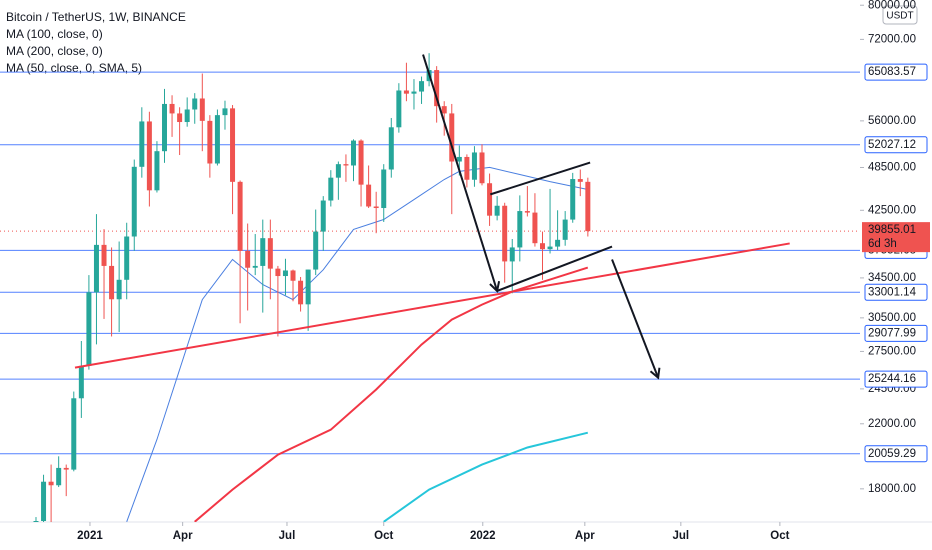 The width and height of the screenshot is (932, 550). What do you see at coordinates (892, 230) in the screenshot?
I see `last-price-label: 39855.01` at bounding box center [892, 230].